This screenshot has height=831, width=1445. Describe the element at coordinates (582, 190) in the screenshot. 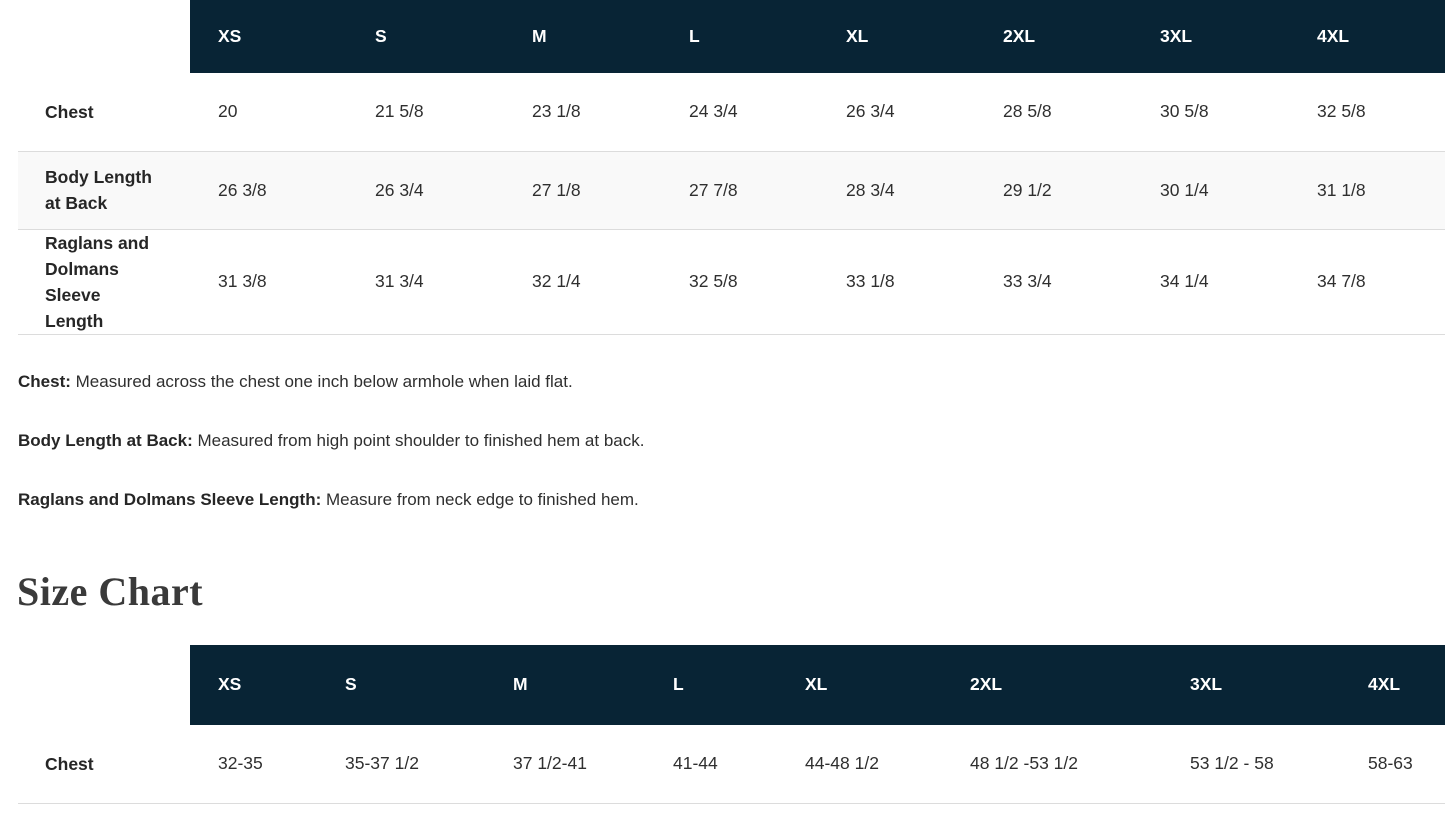

I see `cell: 27 1/8` at that location.